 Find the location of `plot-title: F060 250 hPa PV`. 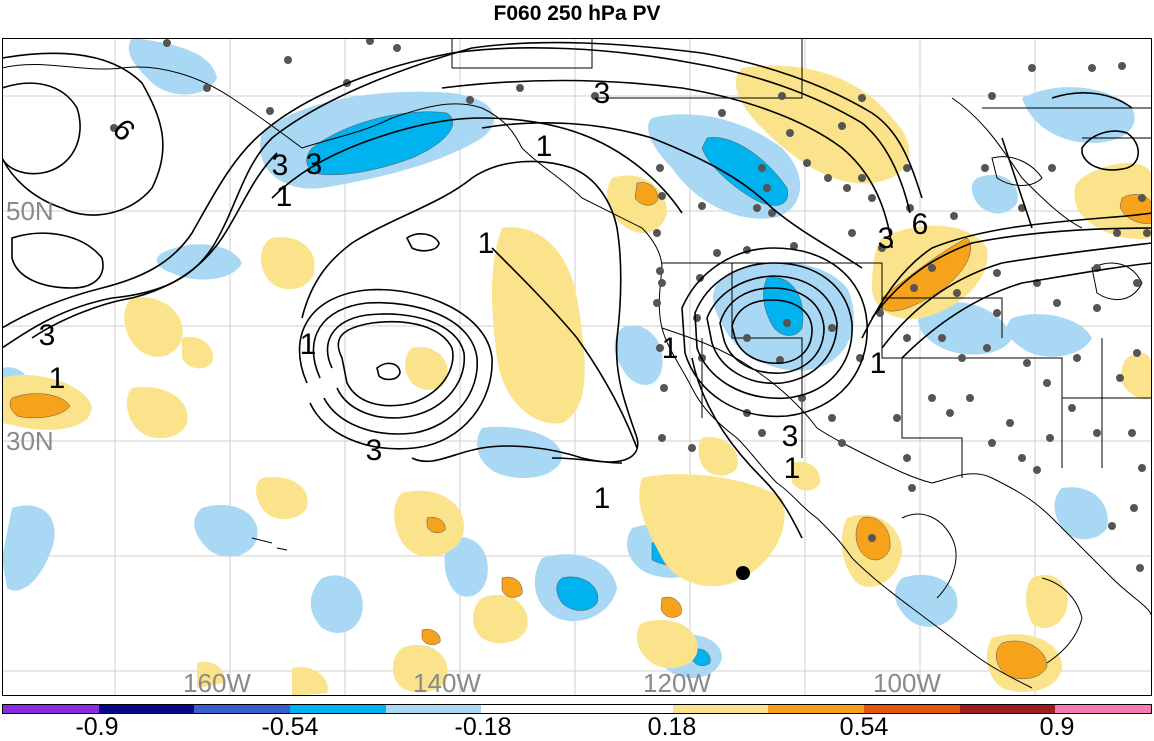

plot-title: F060 250 hPa PV is located at coordinates (577, 13).